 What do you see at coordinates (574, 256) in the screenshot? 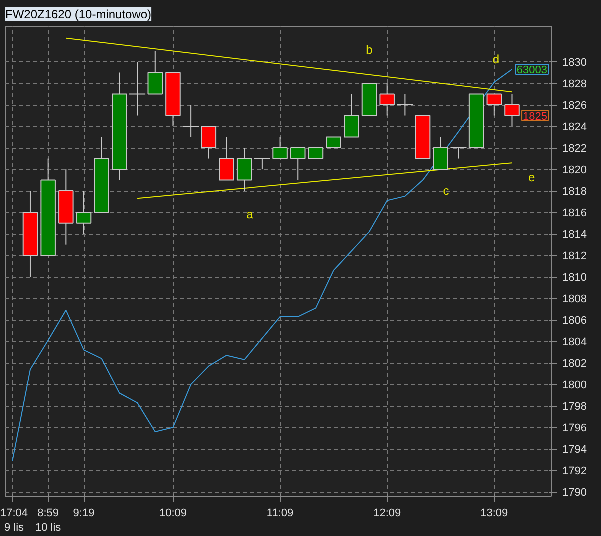
I see `y-tick-label: 1812` at bounding box center [574, 256].